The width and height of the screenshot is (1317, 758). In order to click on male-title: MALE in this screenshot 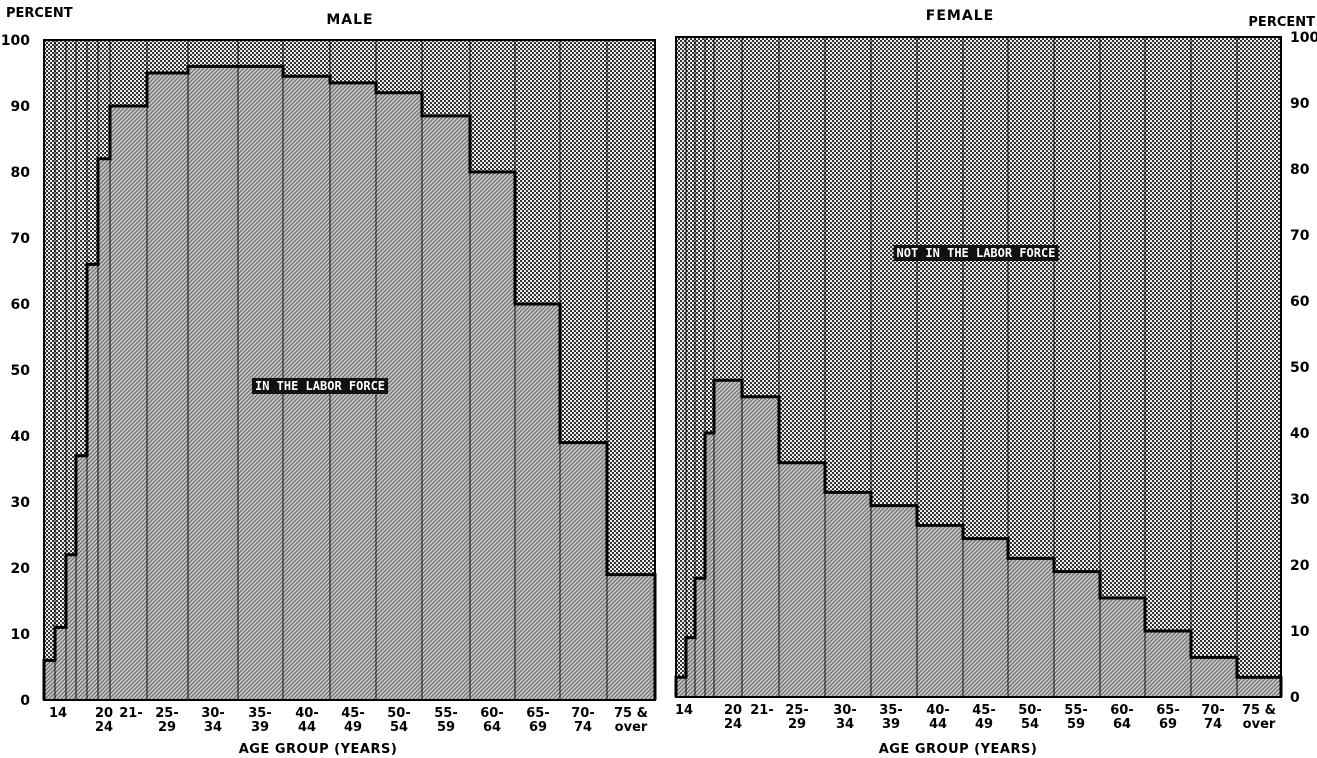, I will do `click(349, 20)`.